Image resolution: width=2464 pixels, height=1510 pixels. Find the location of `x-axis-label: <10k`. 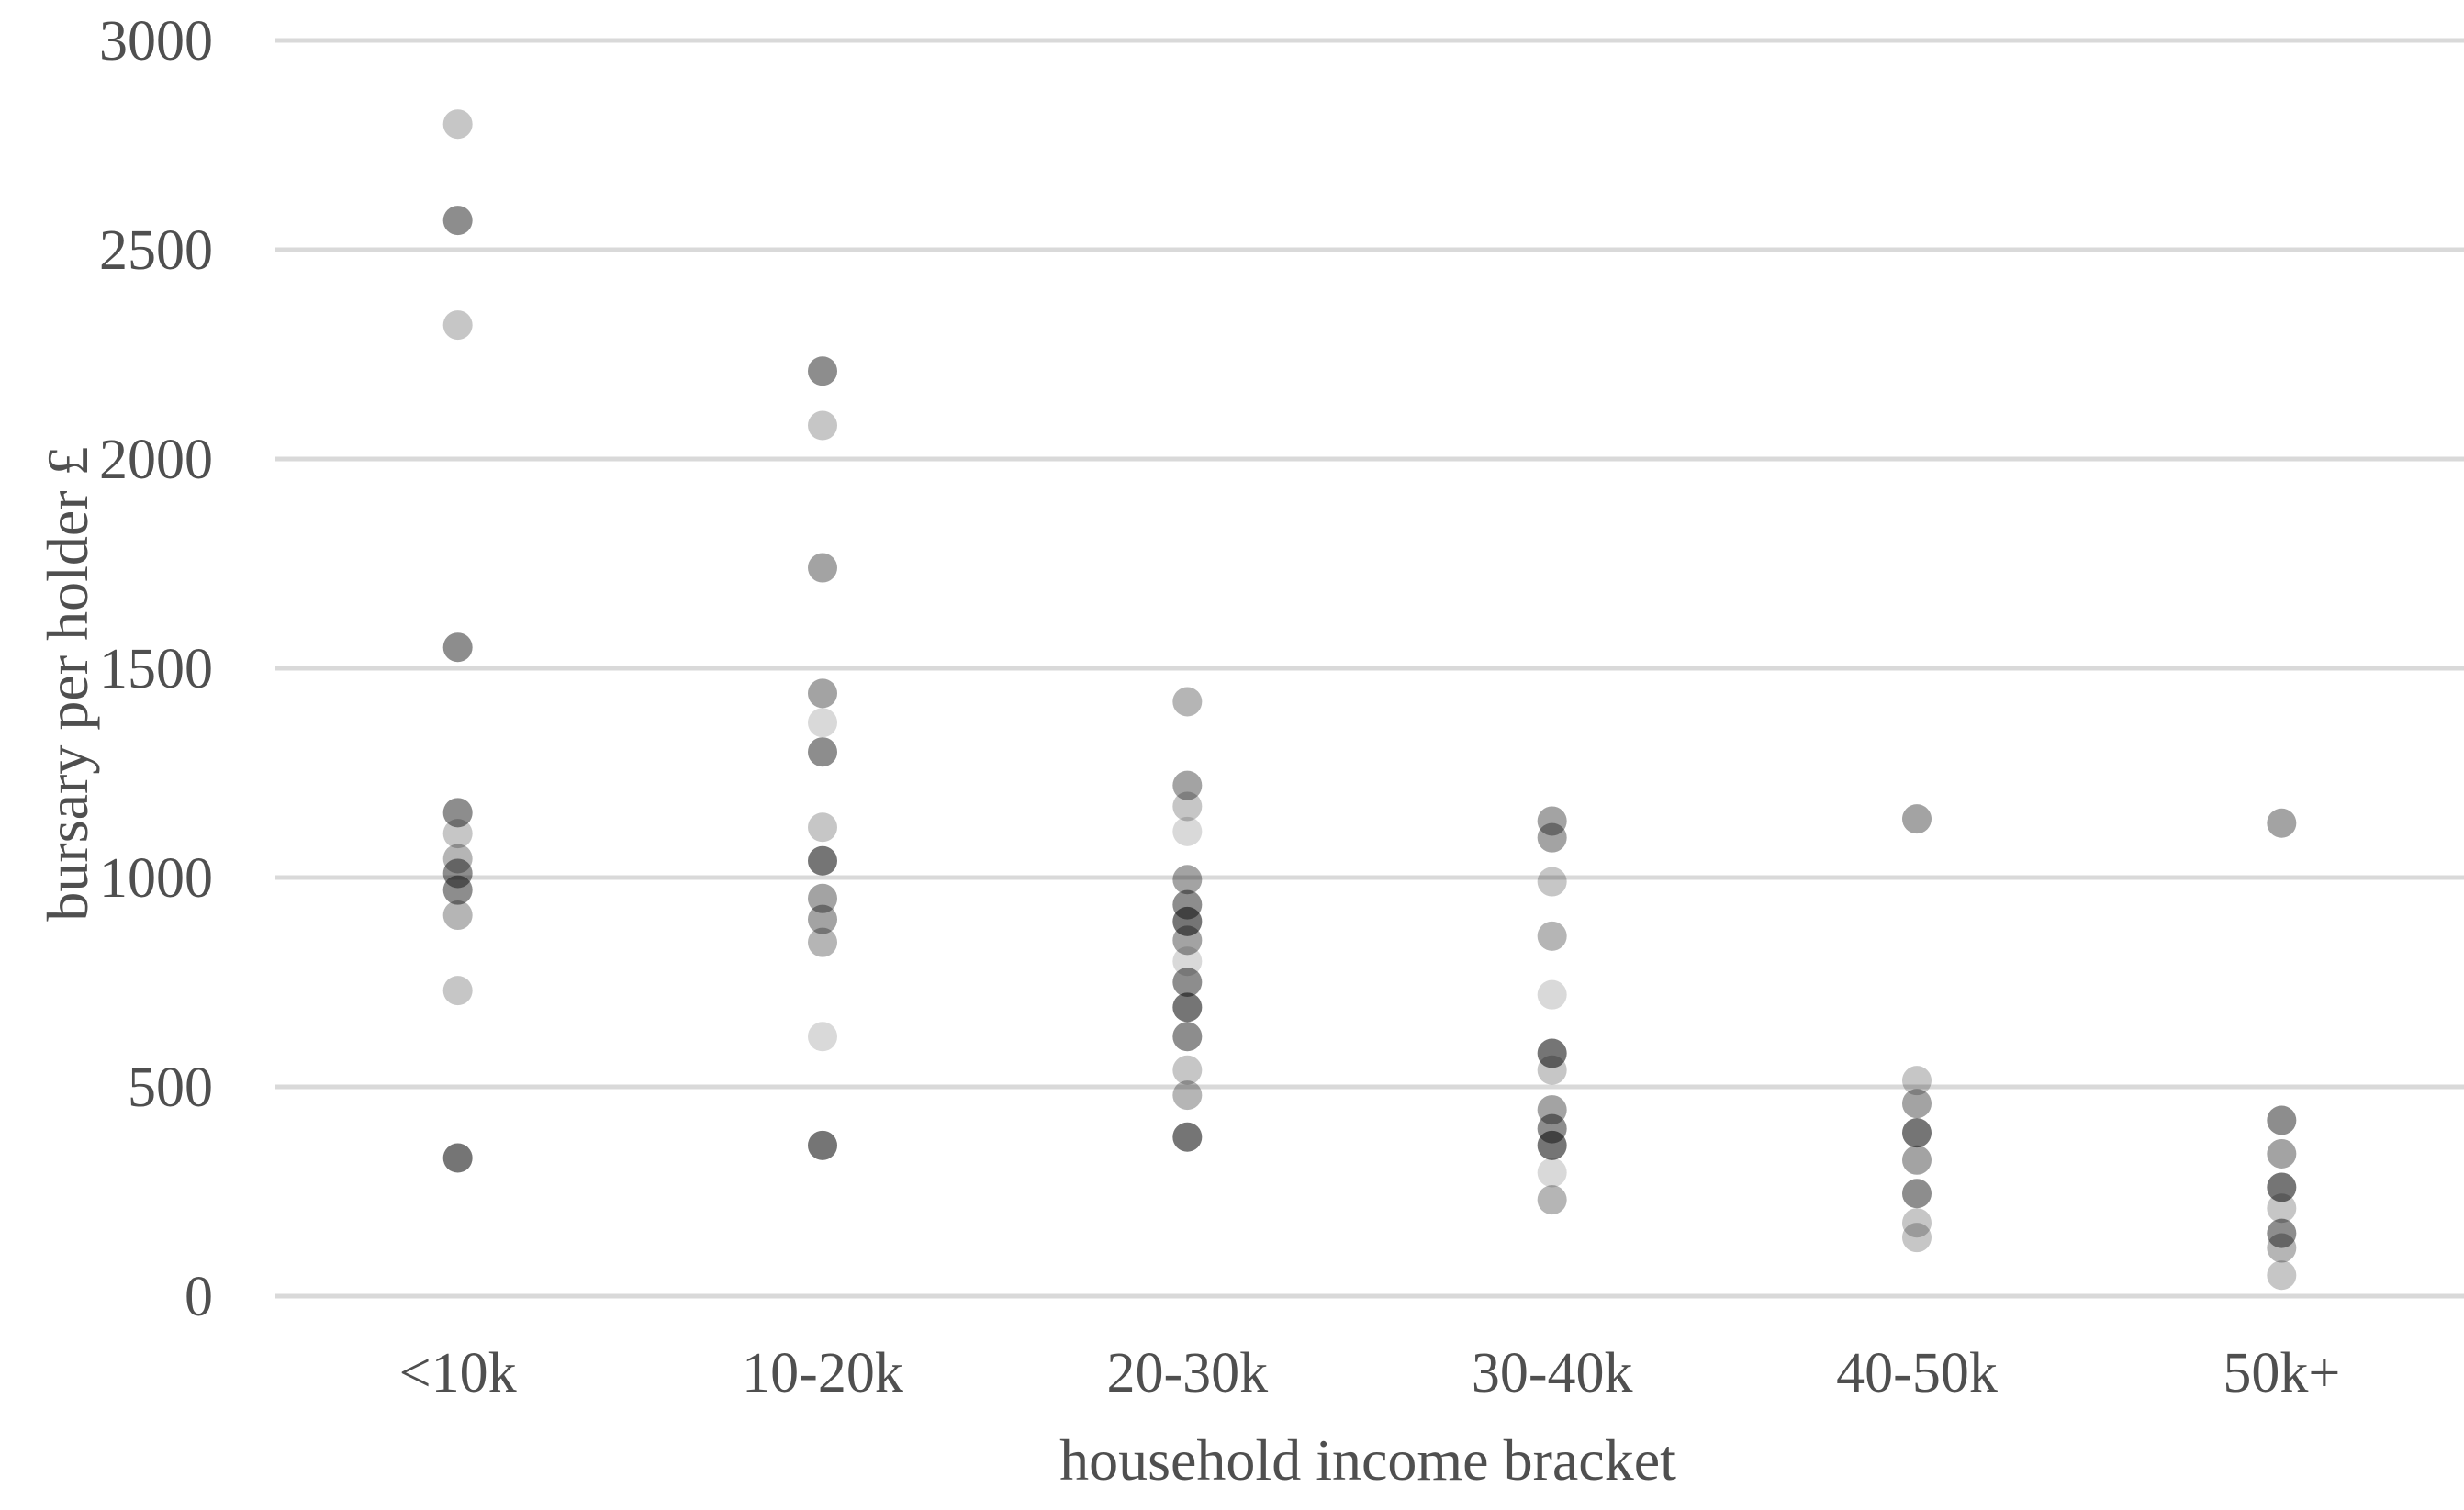

x-axis-label: <10k is located at coordinates (458, 1373).